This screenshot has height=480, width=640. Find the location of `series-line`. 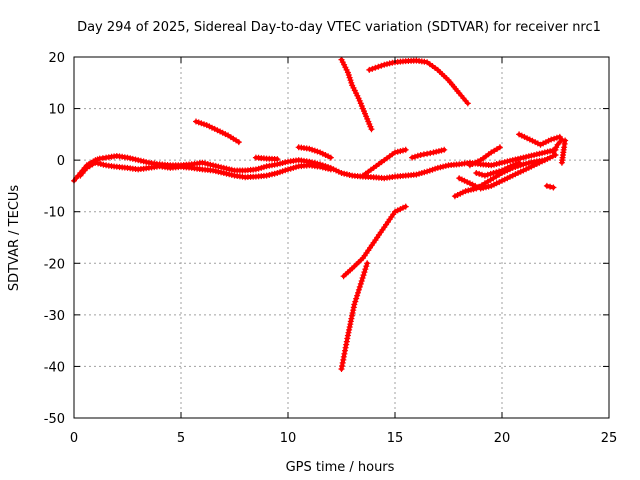

series-line is located at coordinates (374, 241).